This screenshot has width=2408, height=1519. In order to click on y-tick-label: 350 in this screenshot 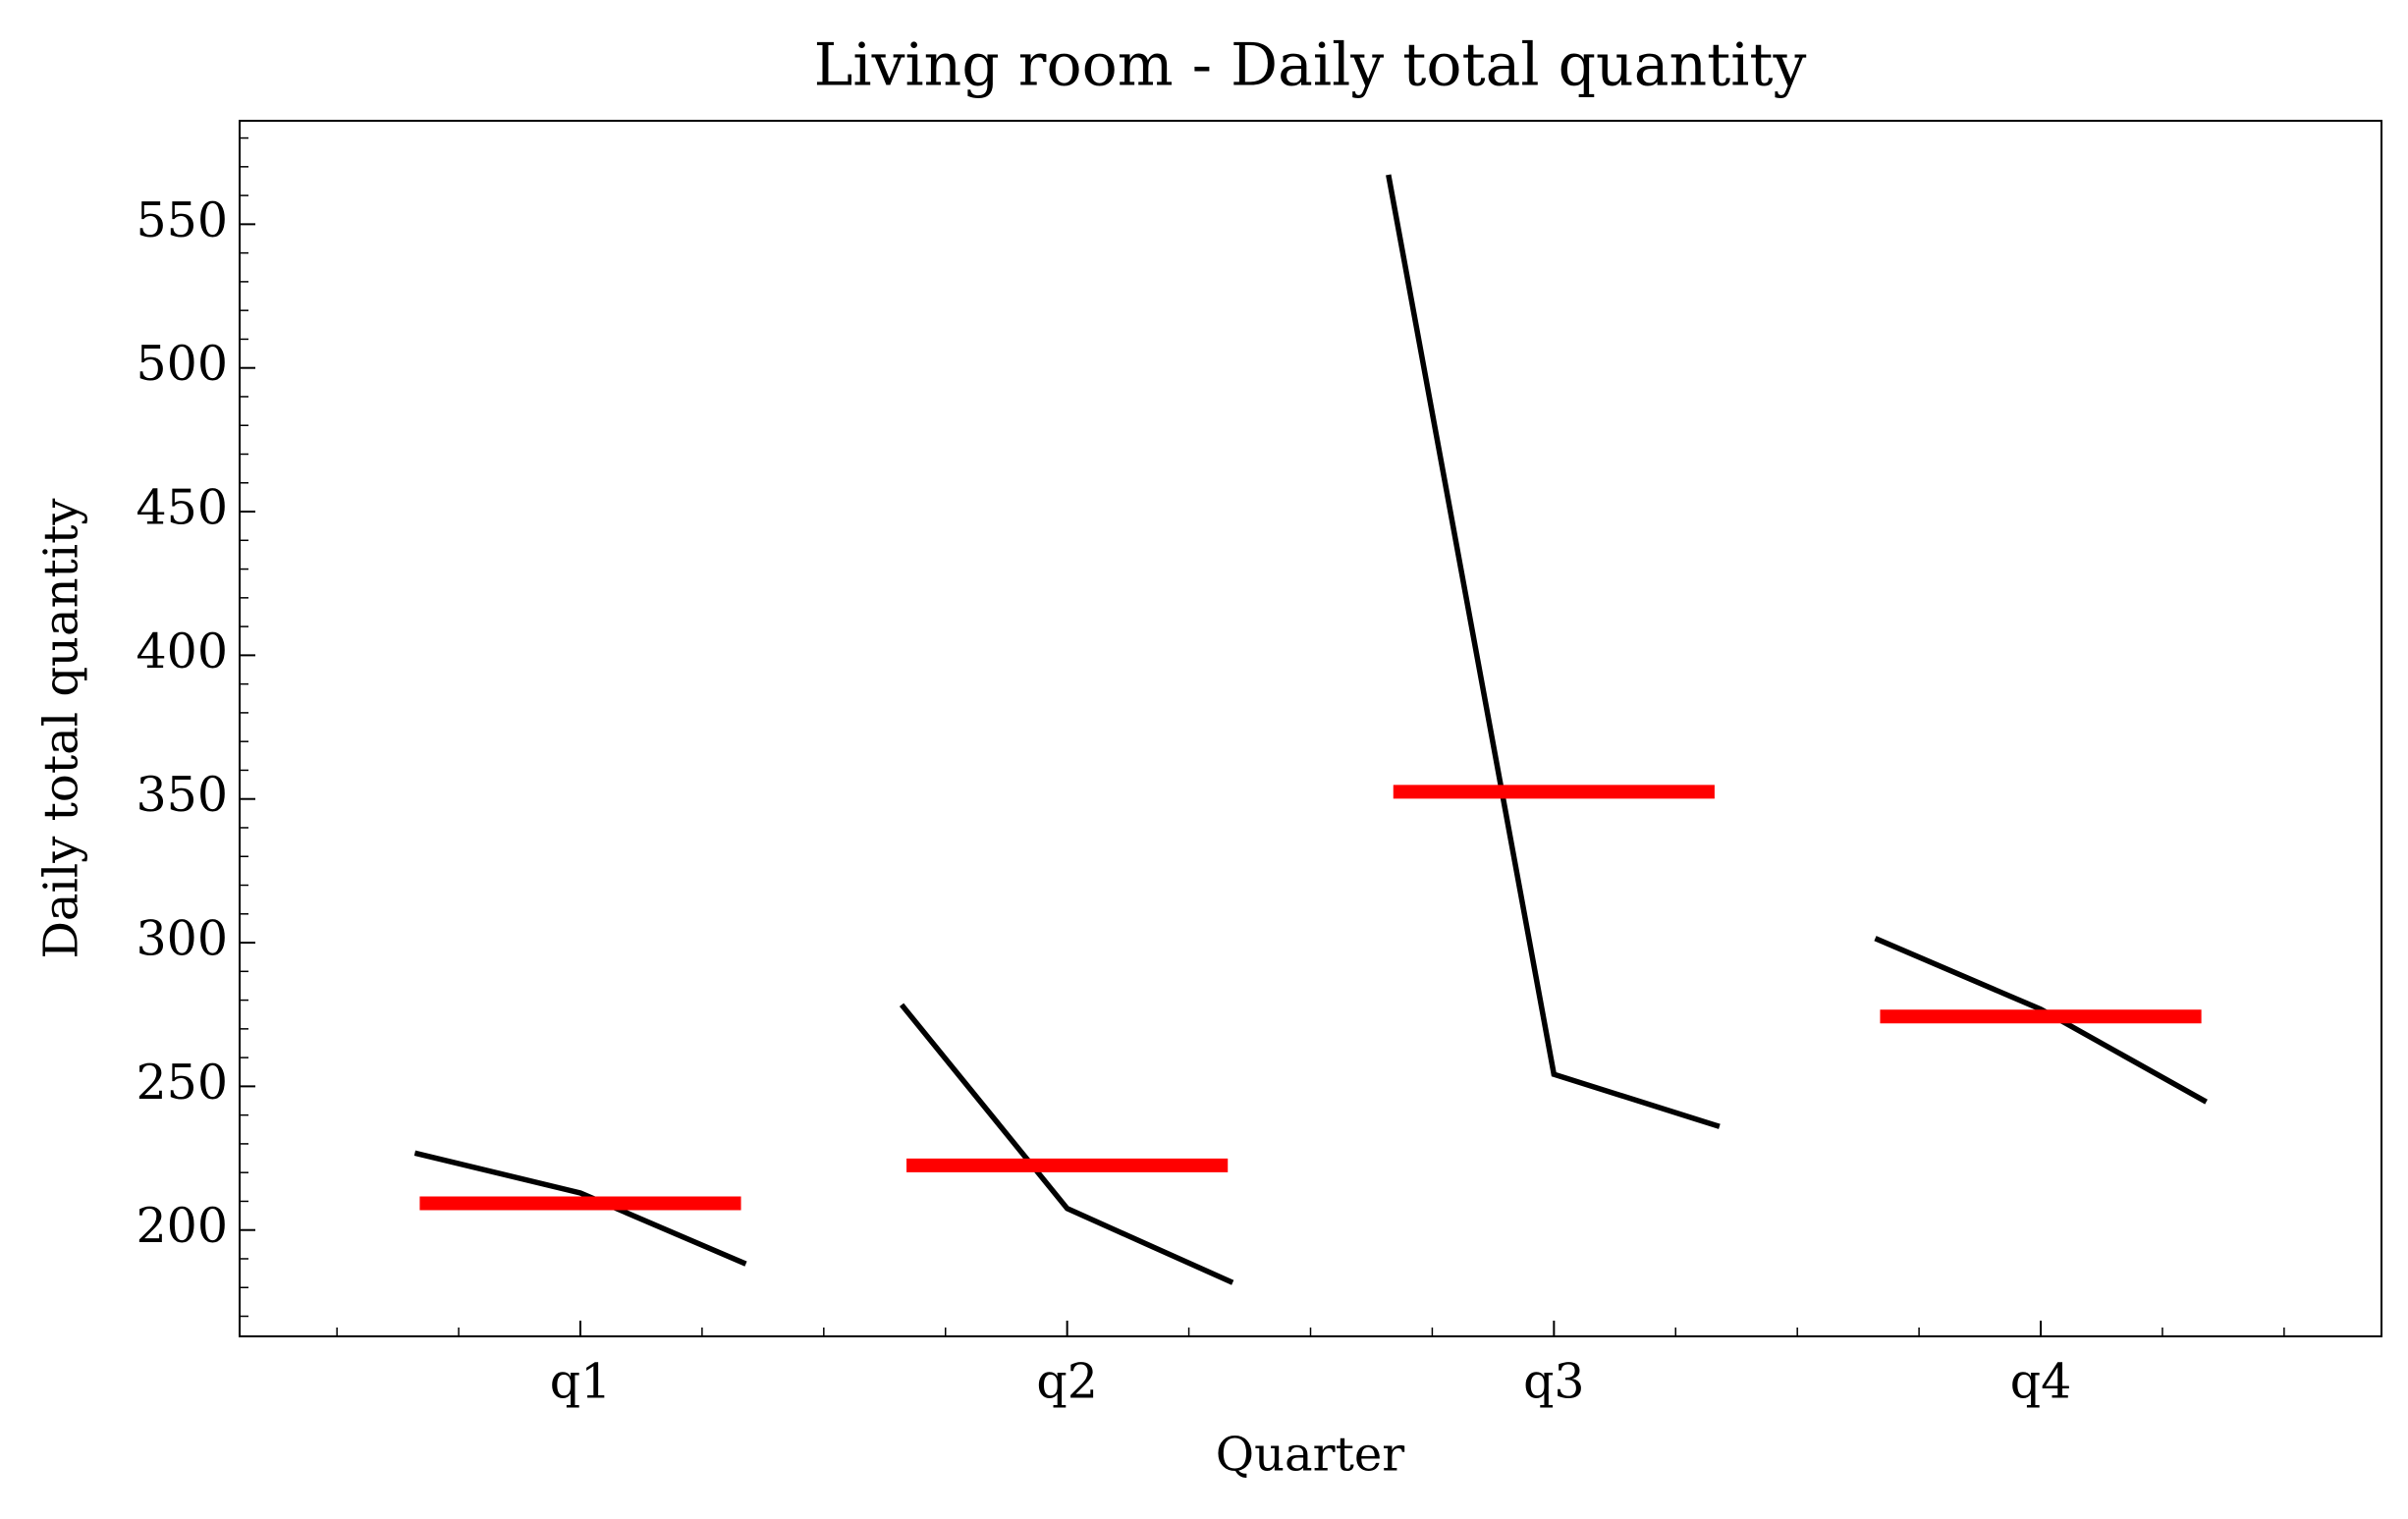, I will do `click(182, 795)`.